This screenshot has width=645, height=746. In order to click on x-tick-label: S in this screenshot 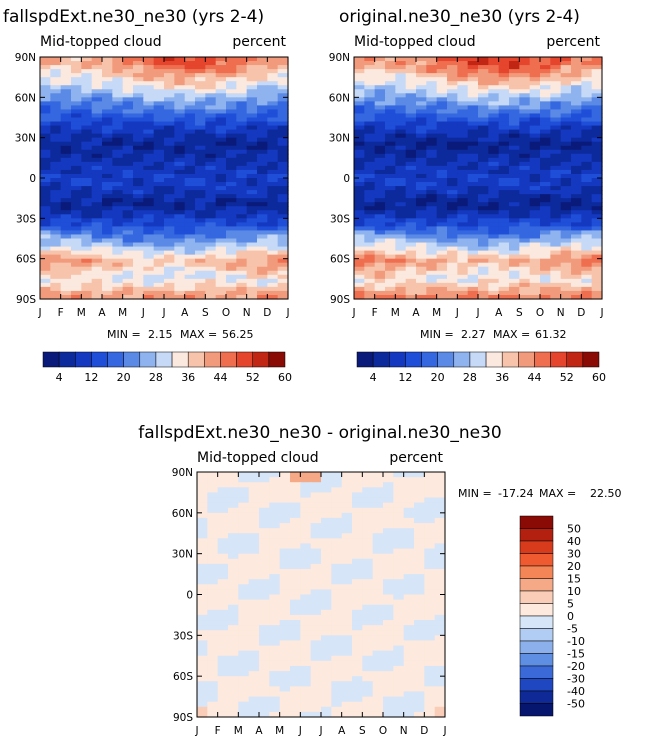, I will do `click(362, 731)`.